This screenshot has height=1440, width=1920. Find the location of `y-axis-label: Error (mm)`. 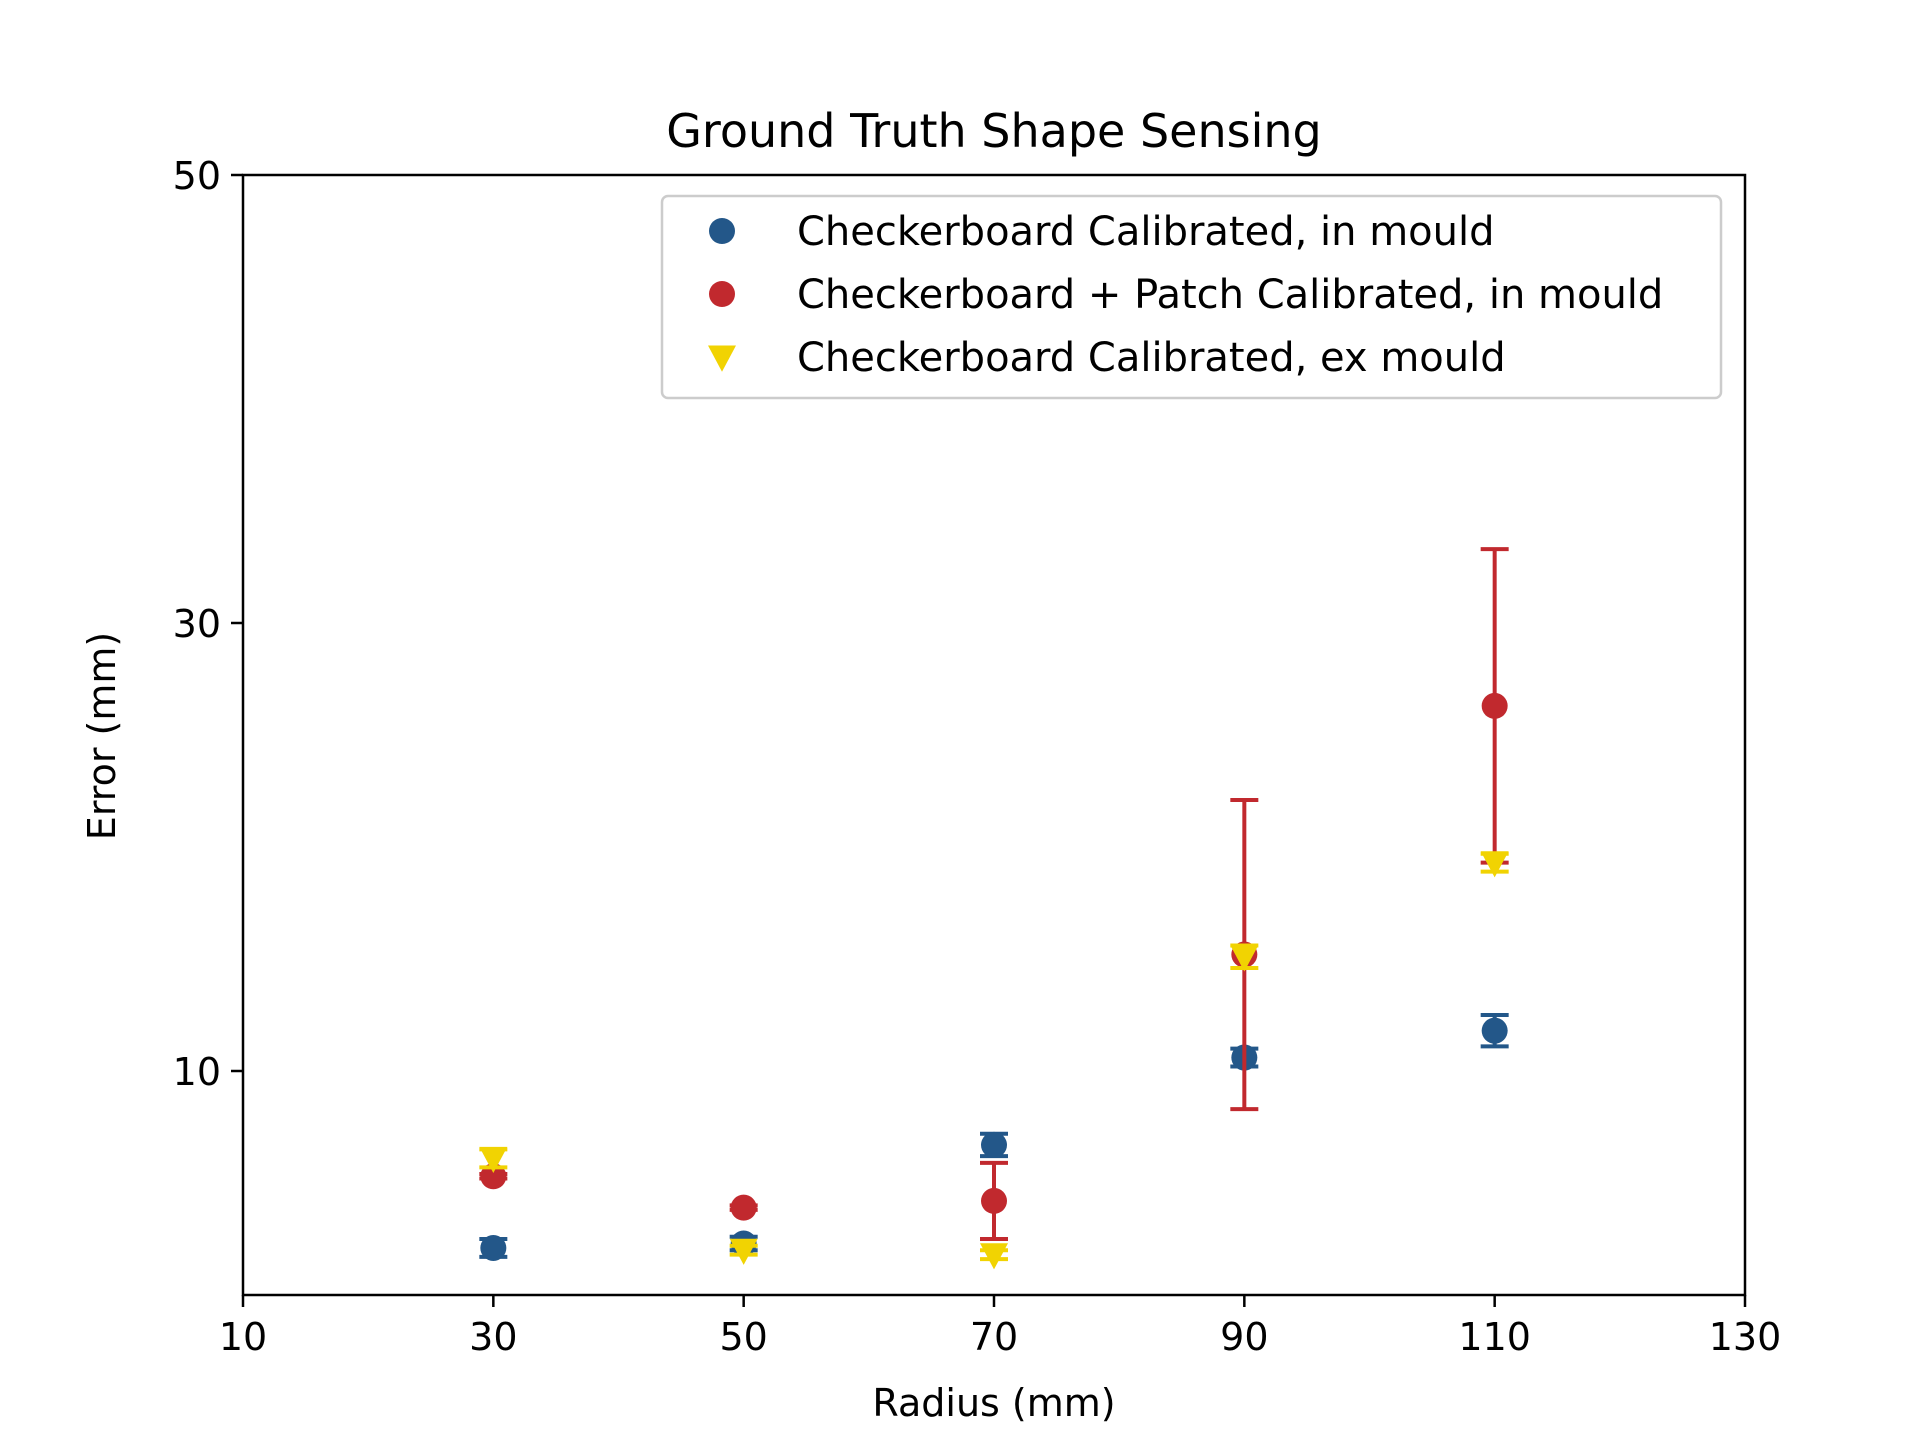

y-axis-label: Error (mm) is located at coordinates (102, 736).